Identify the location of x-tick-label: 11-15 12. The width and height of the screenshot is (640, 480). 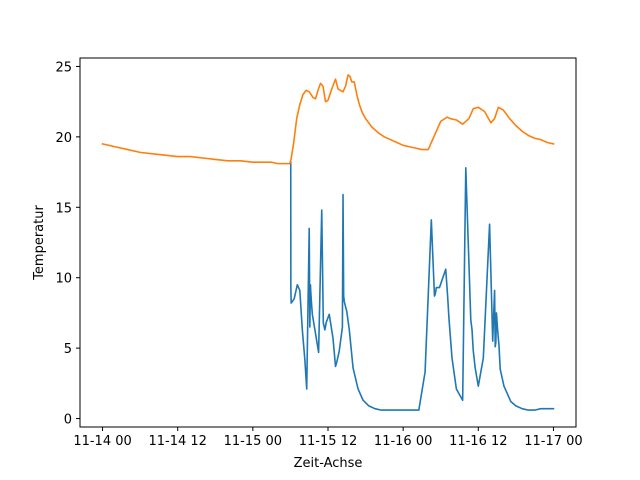
(328, 441).